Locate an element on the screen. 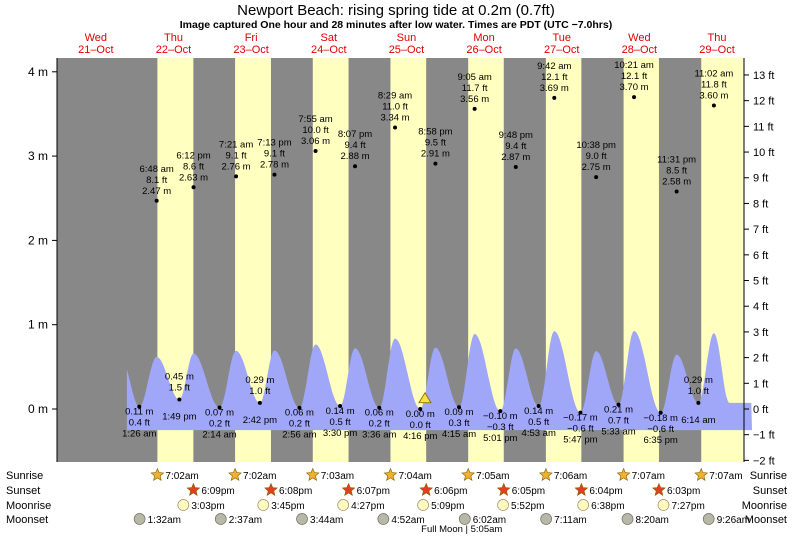  sunset-time: 6:04pm is located at coordinates (605, 491).